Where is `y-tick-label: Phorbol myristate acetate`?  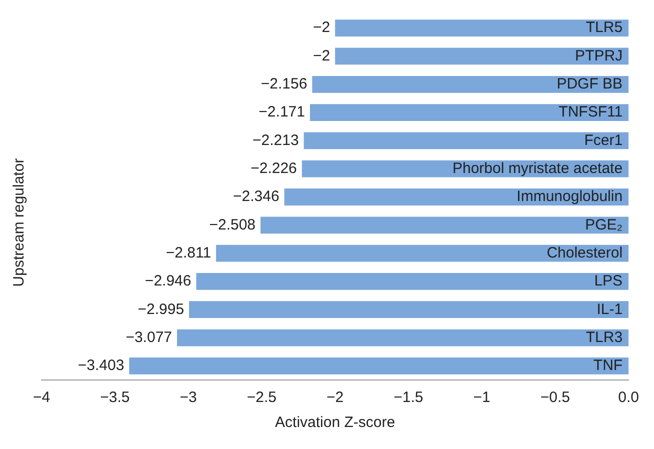
y-tick-label: Phorbol myristate acetate is located at coordinates (537, 168).